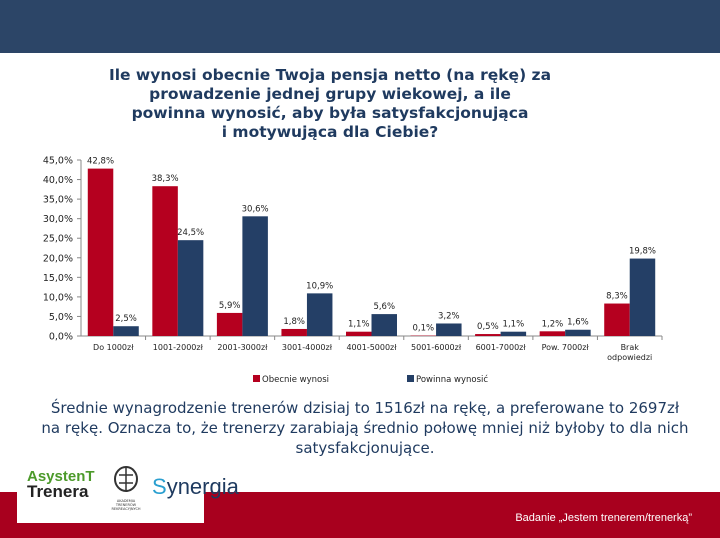 This screenshot has height=538, width=720. What do you see at coordinates (58, 278) in the screenshot?
I see `y-tick-label: 15,0%` at bounding box center [58, 278].